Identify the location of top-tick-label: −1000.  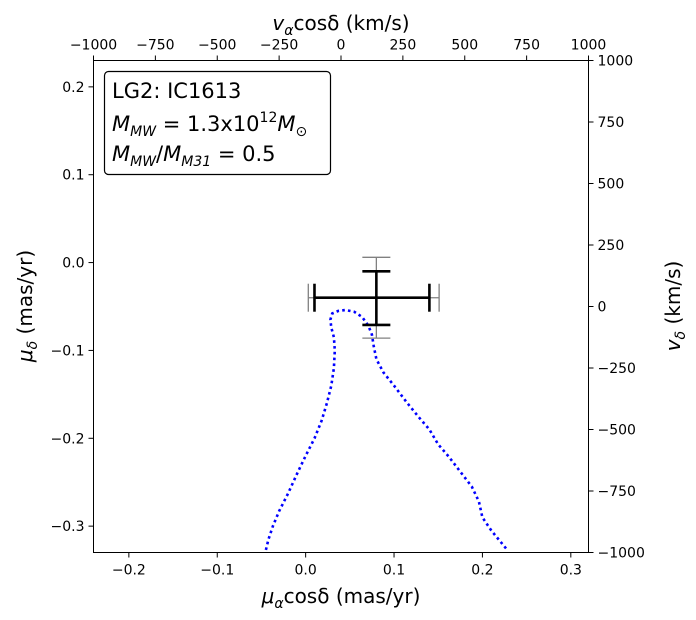
(93, 46).